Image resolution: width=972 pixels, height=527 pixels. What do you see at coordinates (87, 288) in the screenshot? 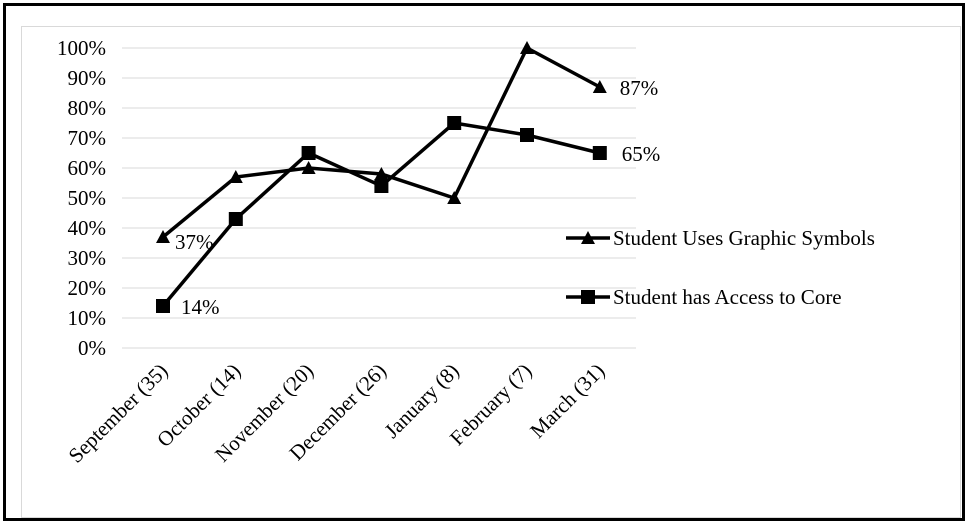
I see `y-tick-label: 20%` at bounding box center [87, 288].